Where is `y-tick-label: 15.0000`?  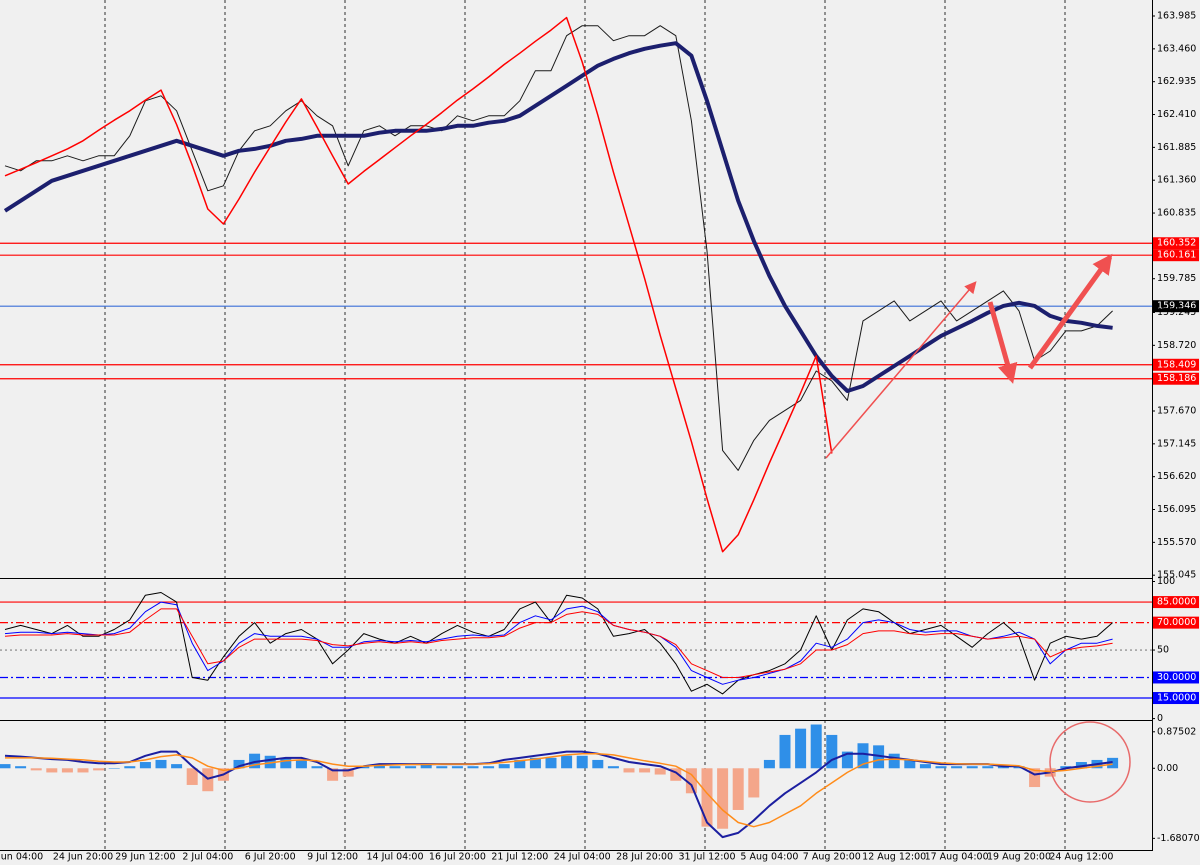
y-tick-label: 15.0000 is located at coordinates (1176, 698).